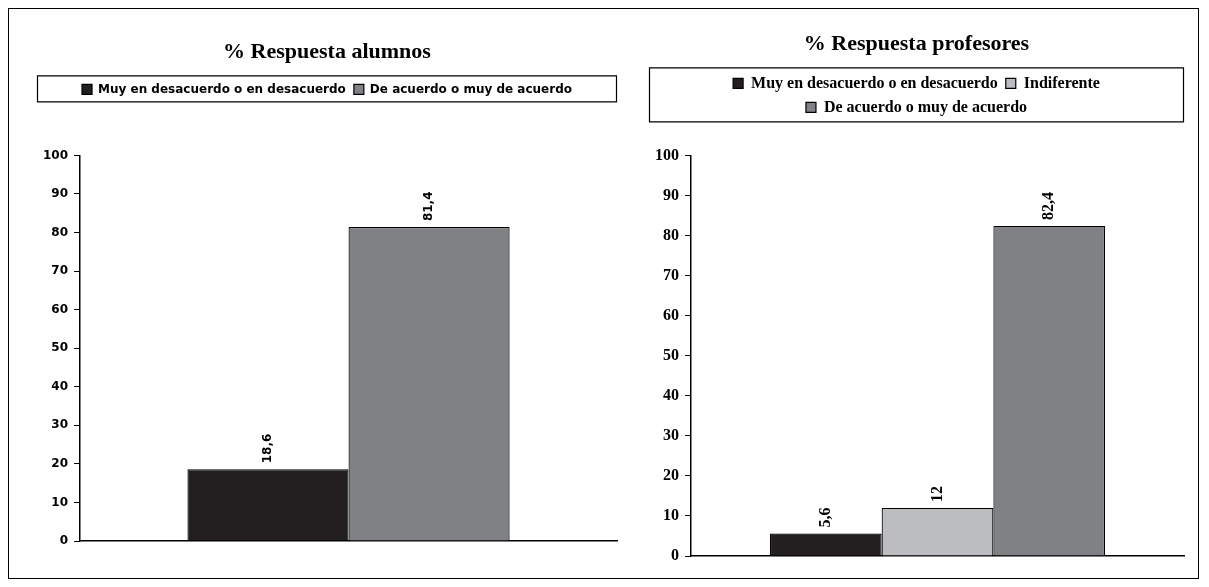 The image size is (1209, 587). Describe the element at coordinates (327, 50) in the screenshot. I see `chart-title: % Respuesta alumnos` at that location.